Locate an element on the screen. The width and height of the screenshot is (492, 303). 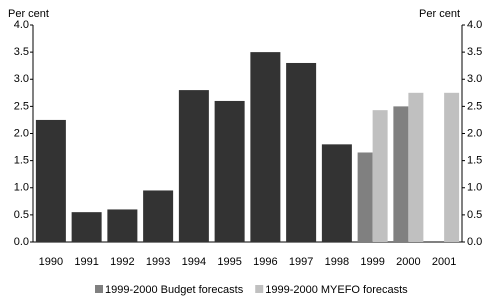
x-tick-label: 1999 is located at coordinates (372, 262).